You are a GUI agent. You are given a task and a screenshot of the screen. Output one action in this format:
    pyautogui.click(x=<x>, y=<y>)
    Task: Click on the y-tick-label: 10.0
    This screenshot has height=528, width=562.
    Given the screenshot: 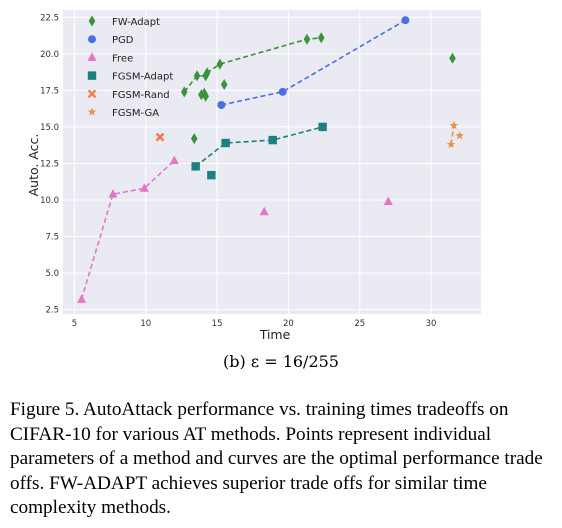 What is the action you would take?
    pyautogui.click(x=49, y=201)
    